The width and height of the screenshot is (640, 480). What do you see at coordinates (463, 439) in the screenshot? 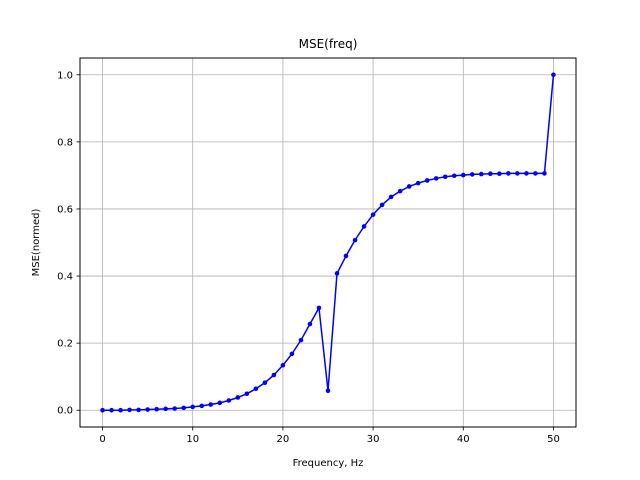
I see `x-tick-label: 40` at bounding box center [463, 439].